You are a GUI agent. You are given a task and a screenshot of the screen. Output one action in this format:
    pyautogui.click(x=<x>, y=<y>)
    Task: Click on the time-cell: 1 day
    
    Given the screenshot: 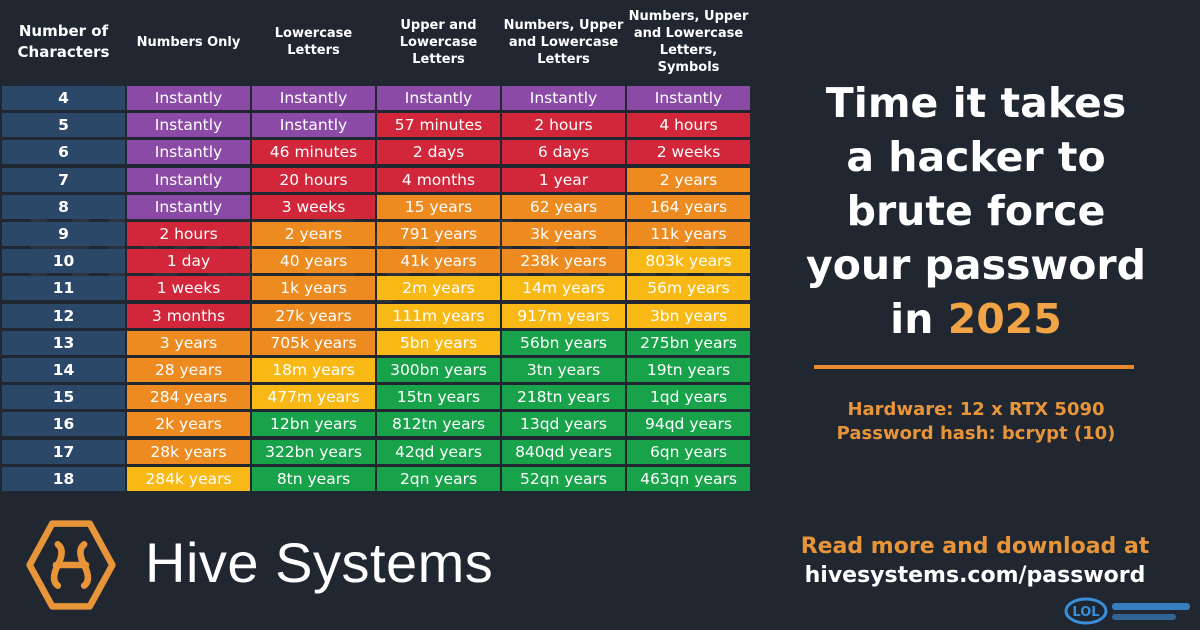 What is the action you would take?
    pyautogui.click(x=188, y=261)
    